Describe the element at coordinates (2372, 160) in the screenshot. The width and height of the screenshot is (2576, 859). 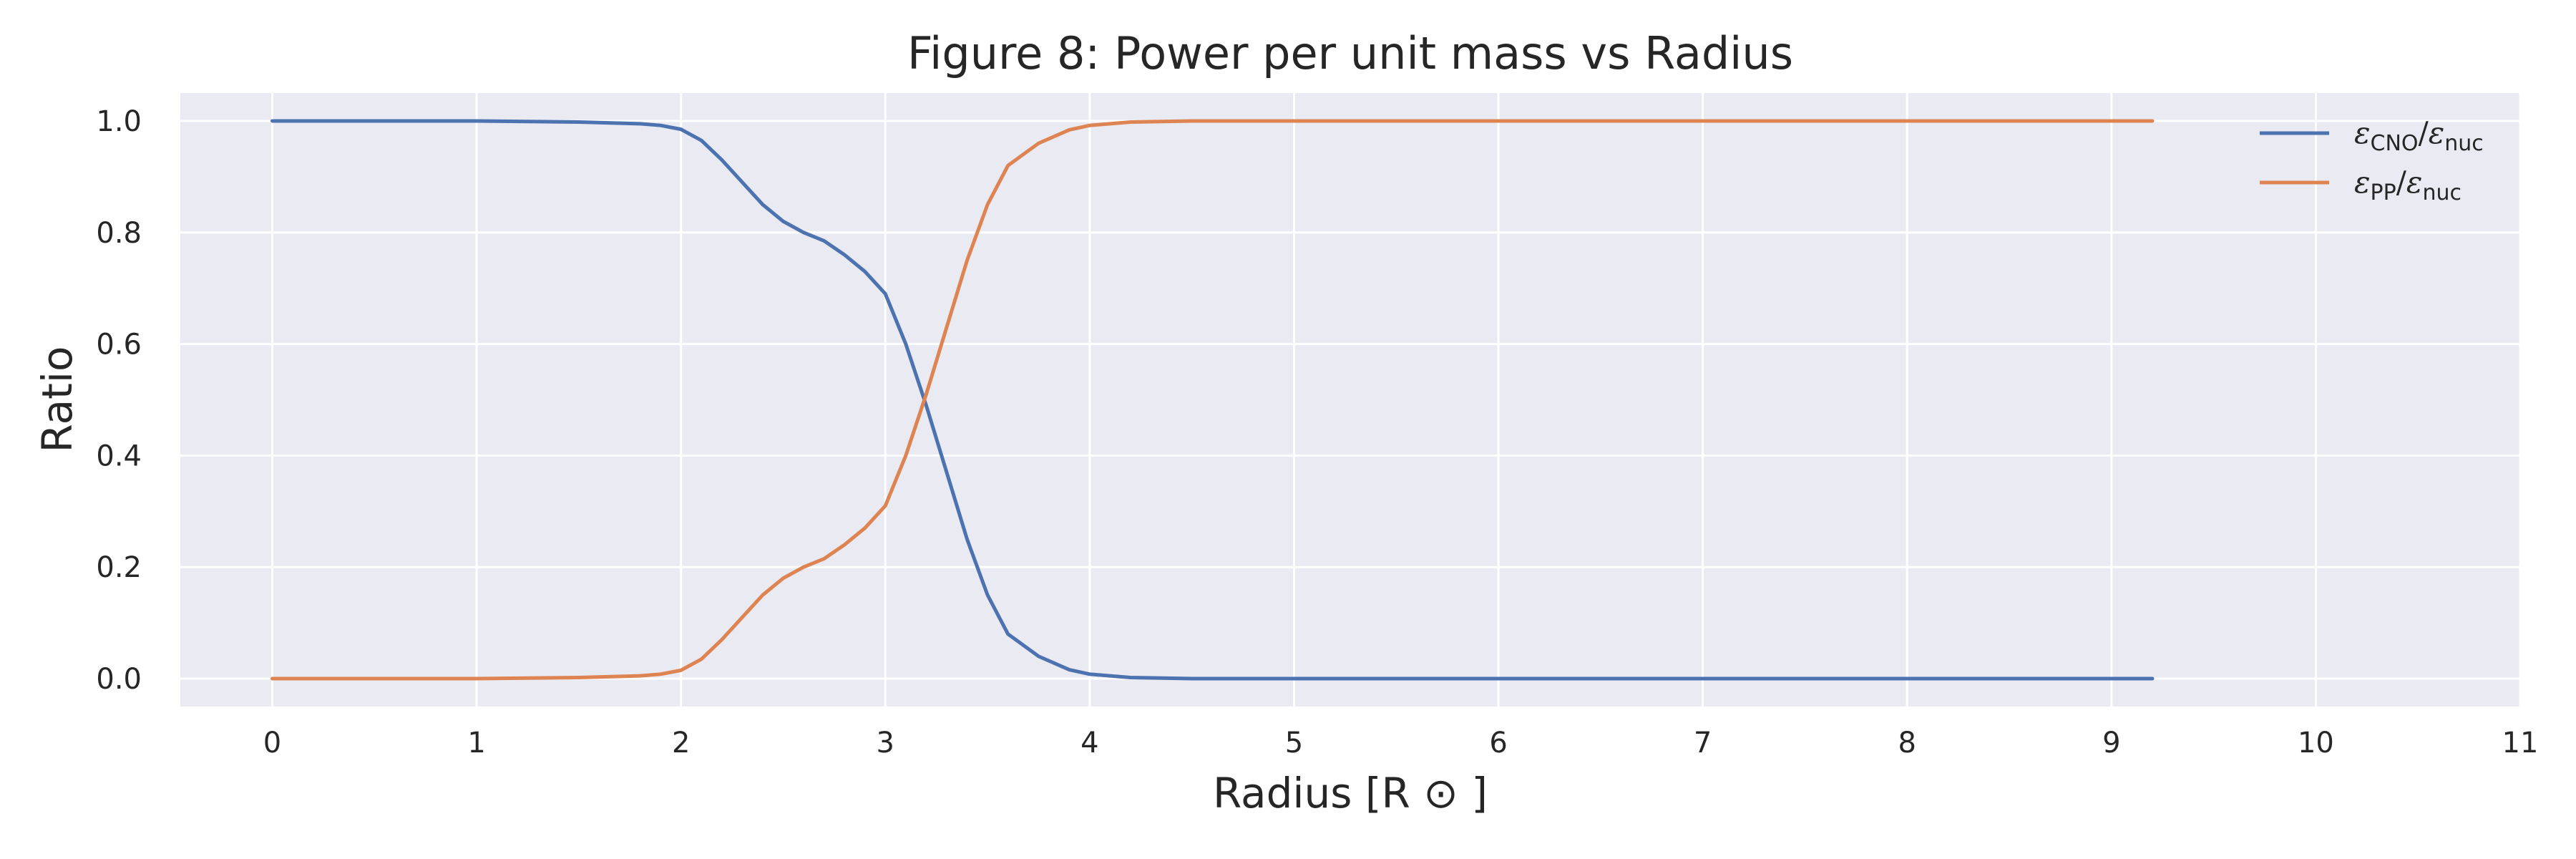
I see `legend: εCNO/εnuc εPP/εnuc` at that location.